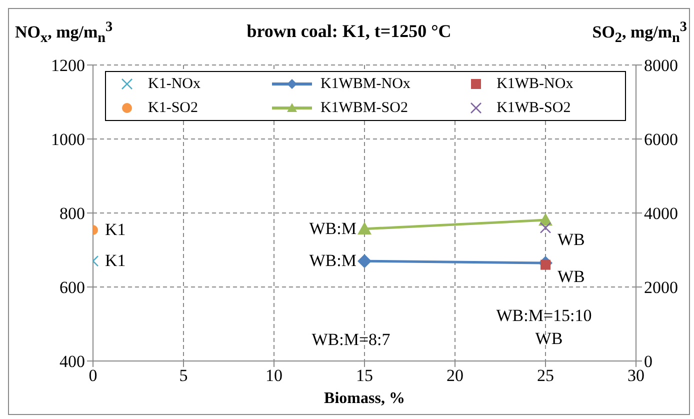  I want to click on y-tick-label: 600, so click(72, 288).